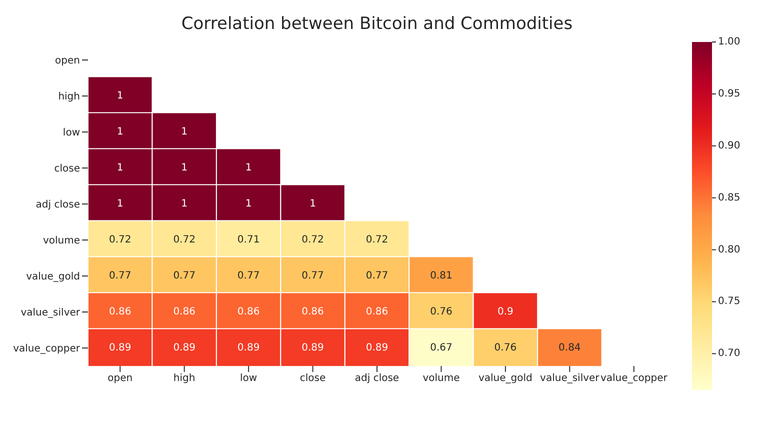  Describe the element at coordinates (634, 378) in the screenshot. I see `x-tick-label: value_copper` at that location.